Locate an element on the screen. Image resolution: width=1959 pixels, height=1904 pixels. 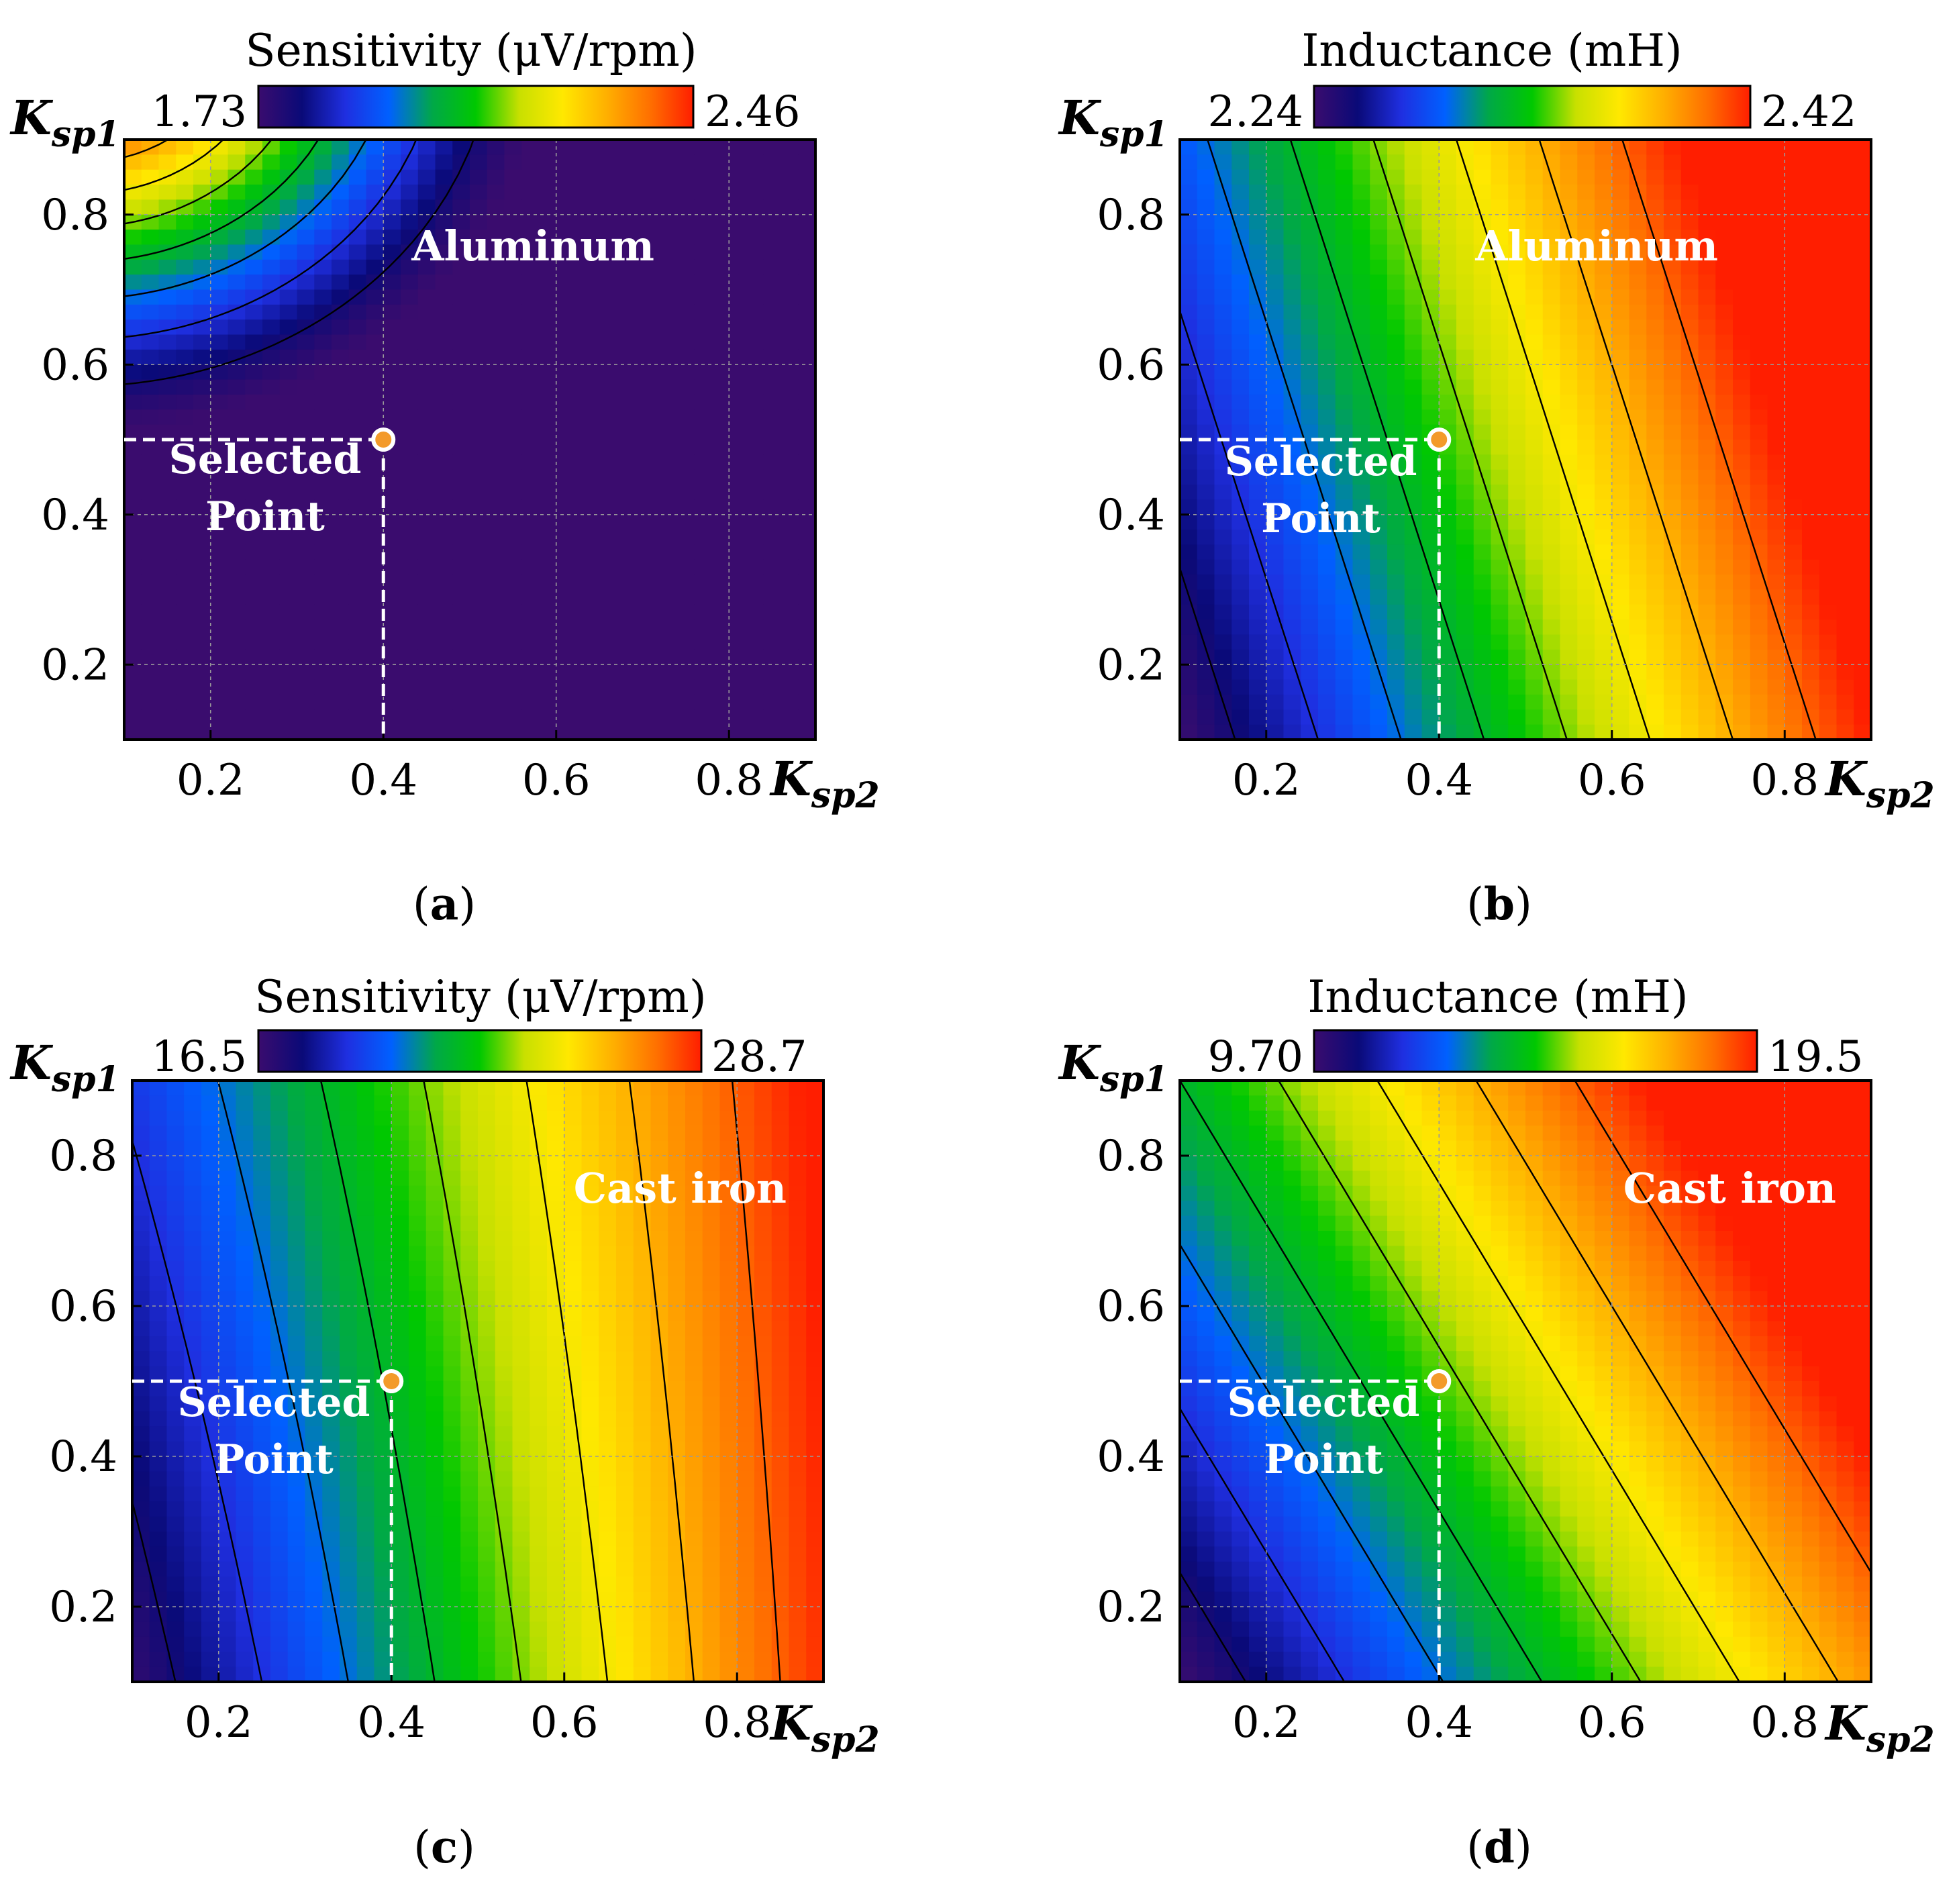
material-label: Aluminum is located at coordinates (532, 245).